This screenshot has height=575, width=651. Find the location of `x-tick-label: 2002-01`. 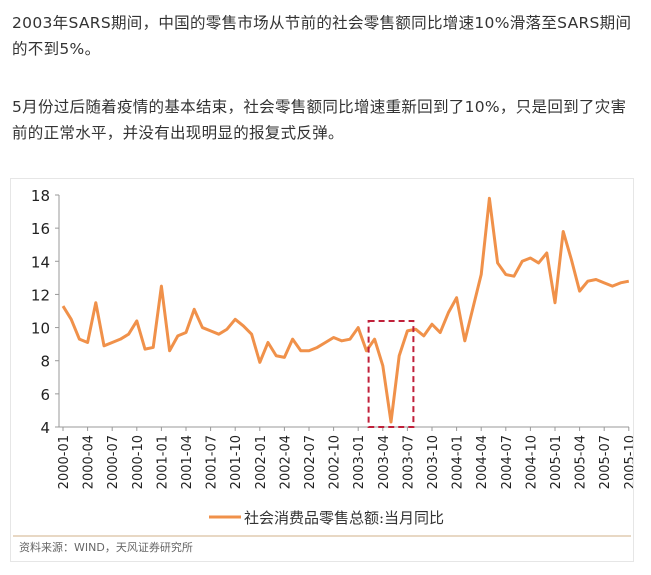

x-tick-label: 2002-01 is located at coordinates (261, 462).